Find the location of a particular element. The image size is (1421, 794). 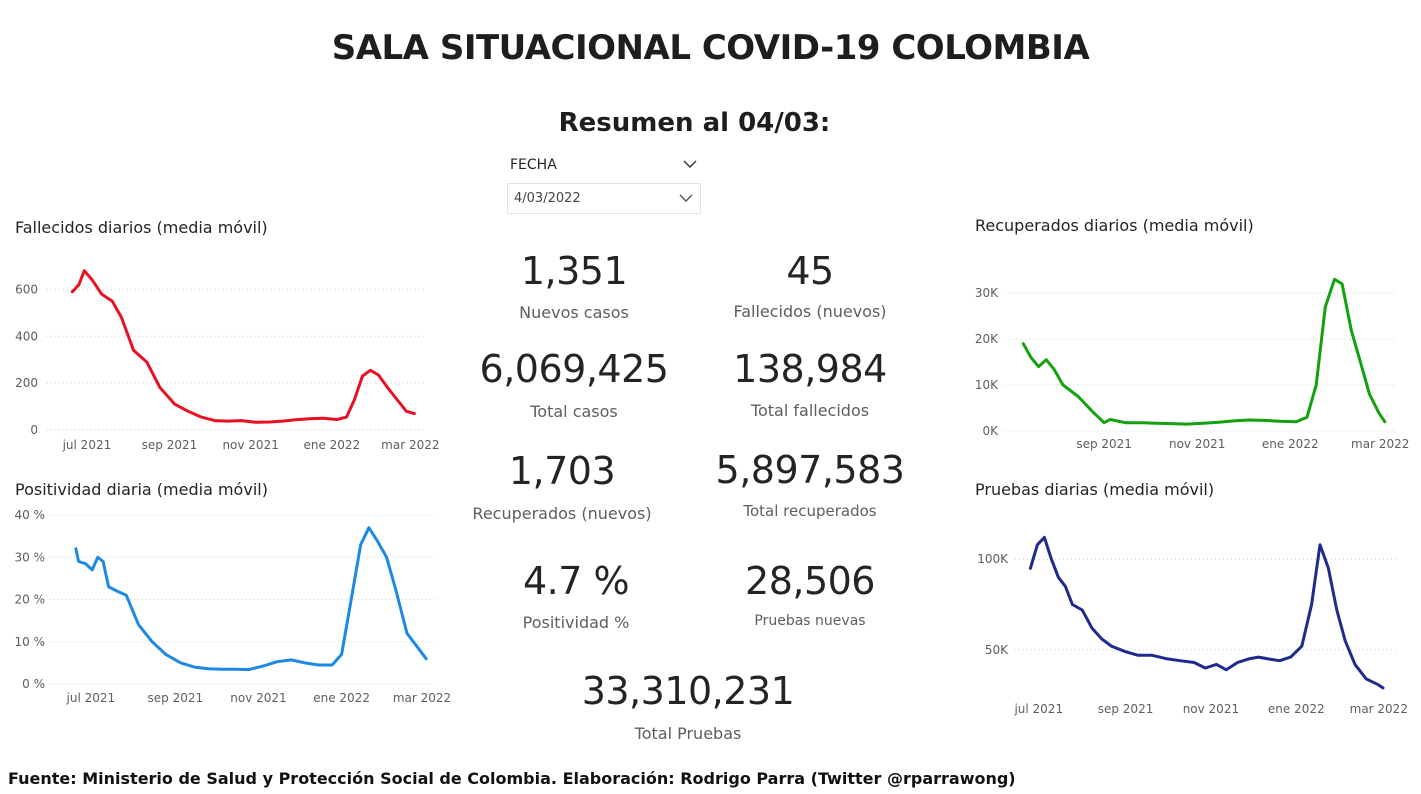

fallecidos-y-tick-label: 200 is located at coordinates (26, 383).